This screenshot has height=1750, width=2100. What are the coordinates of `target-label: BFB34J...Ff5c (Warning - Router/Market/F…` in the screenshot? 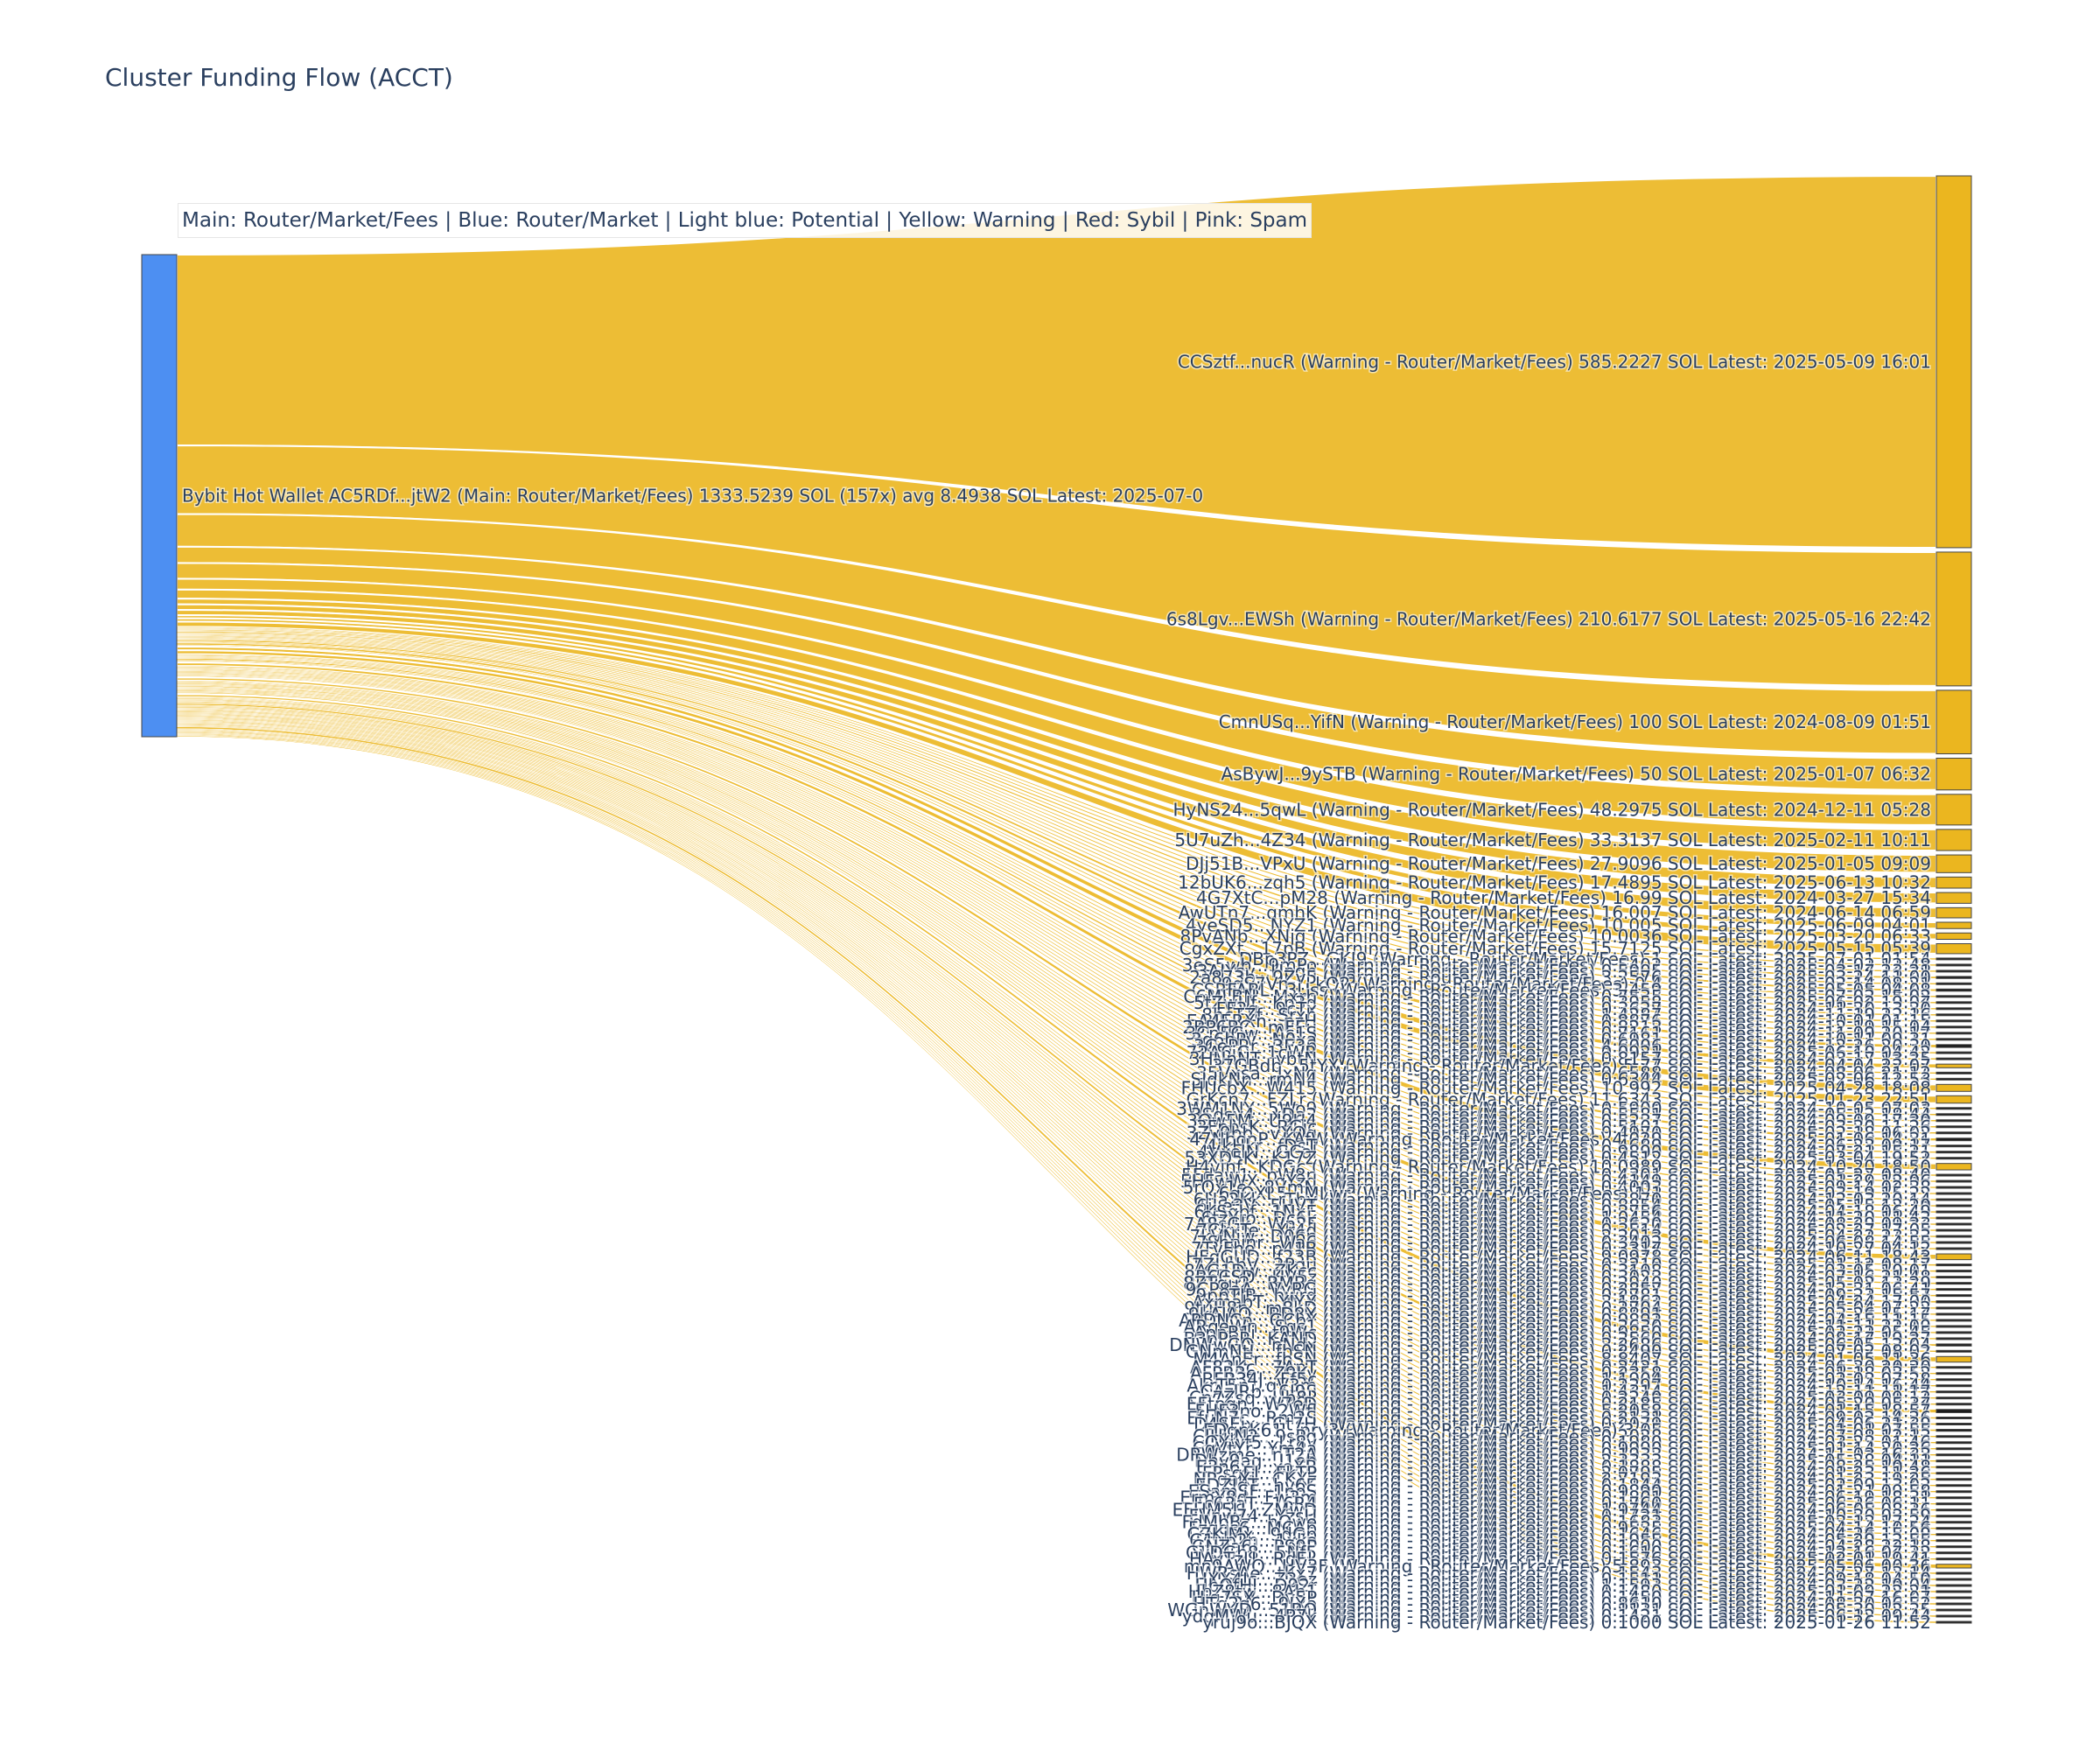 It's located at (1566, 1379).